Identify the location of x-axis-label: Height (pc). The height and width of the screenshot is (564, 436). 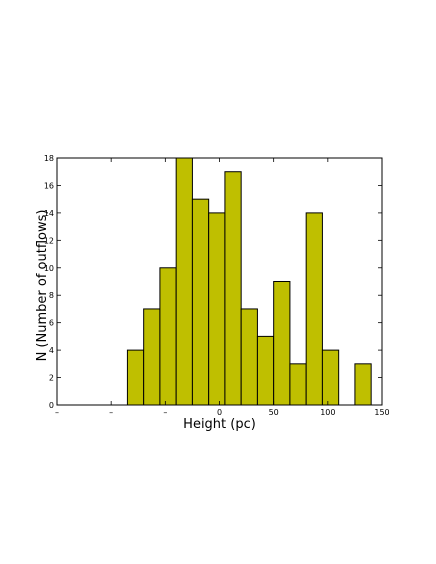
(219, 424).